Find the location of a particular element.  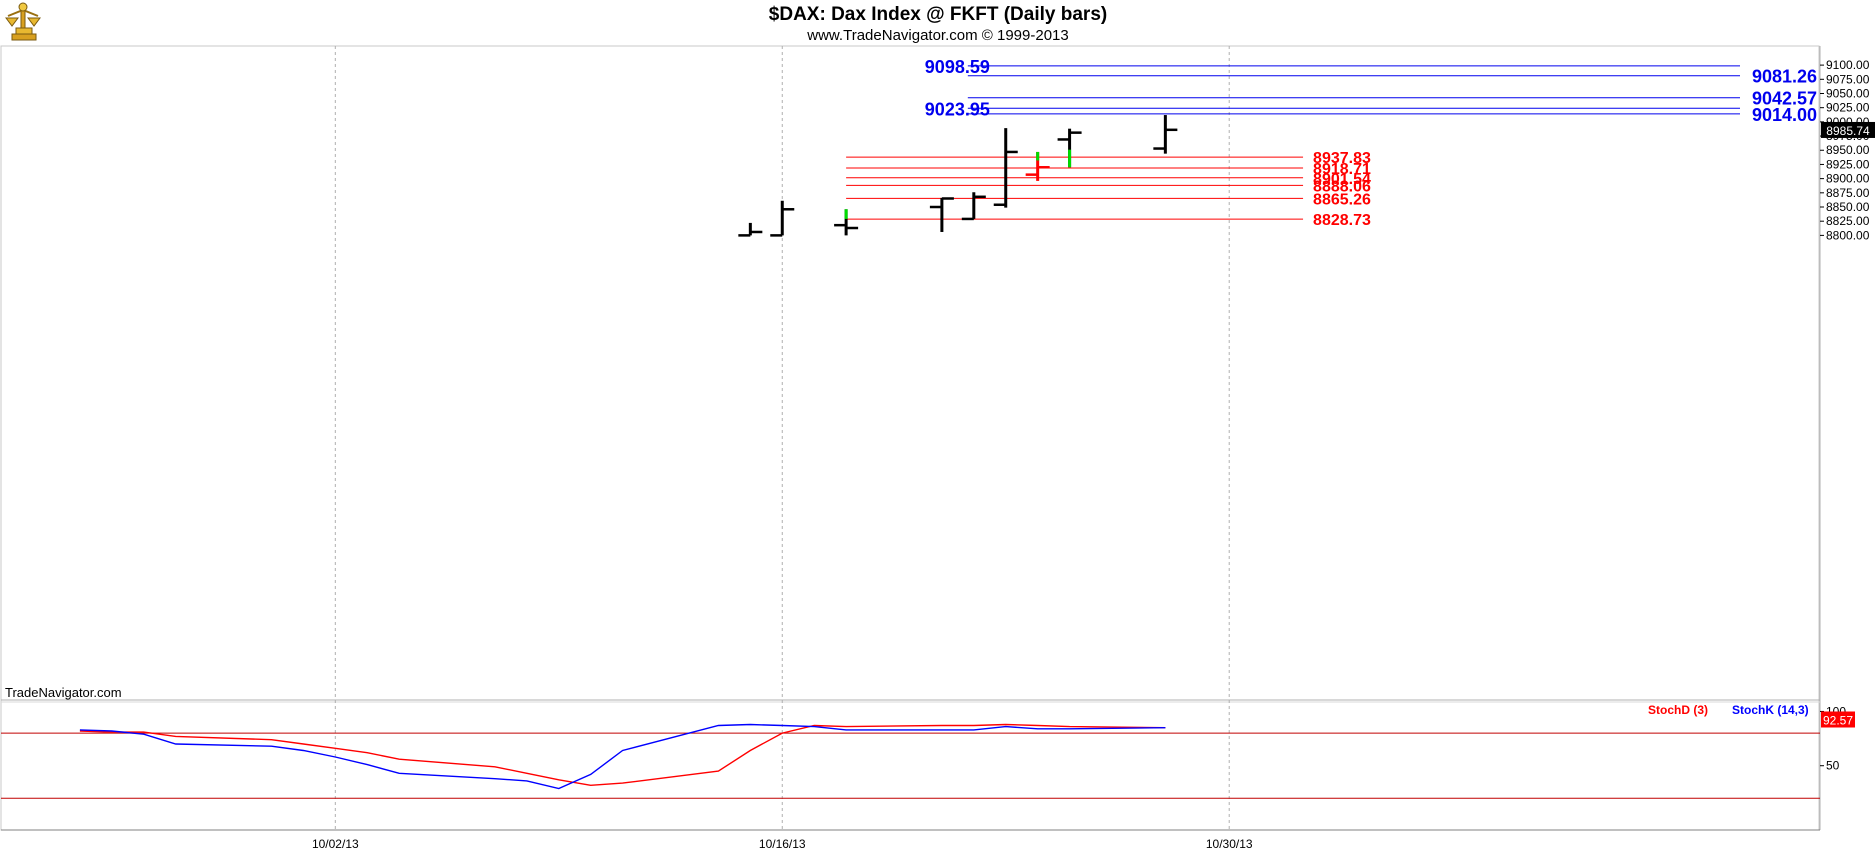

stochastic-layer: StochD (3) StochK (14,3) is located at coordinates (910, 751).